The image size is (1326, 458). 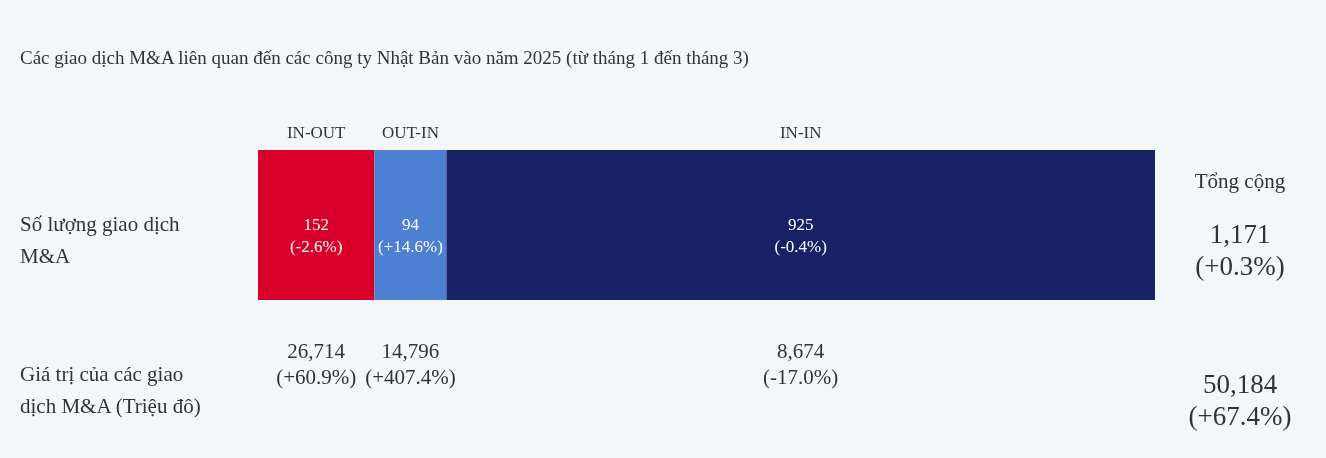 I want to click on y-tick-label: Giá trị của các giao dịch M&A (Triệu đô), so click(x=110, y=390).